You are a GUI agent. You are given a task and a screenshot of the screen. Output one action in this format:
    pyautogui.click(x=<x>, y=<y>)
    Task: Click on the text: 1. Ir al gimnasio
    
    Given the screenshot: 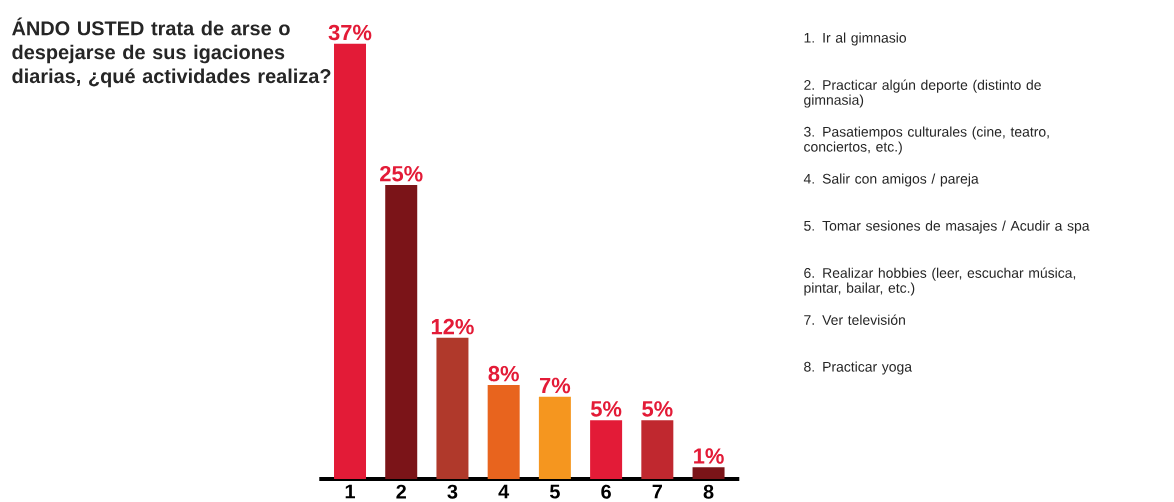 What is the action you would take?
    pyautogui.click(x=855, y=39)
    